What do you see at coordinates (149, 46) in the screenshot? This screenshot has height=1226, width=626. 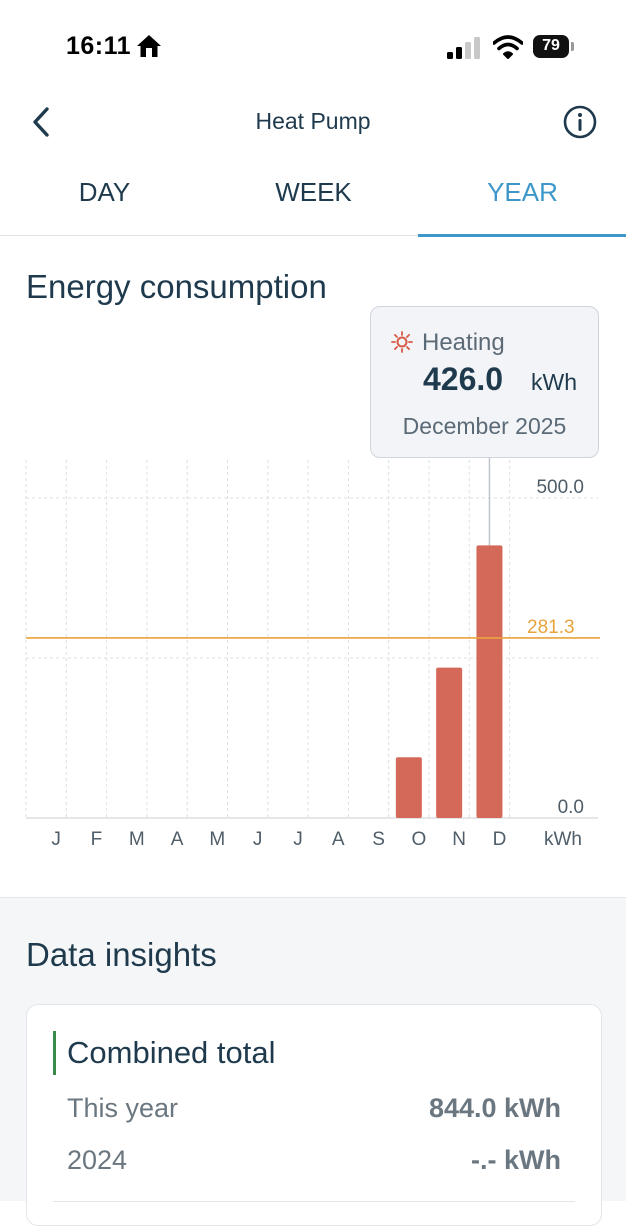 I see `home-icon` at bounding box center [149, 46].